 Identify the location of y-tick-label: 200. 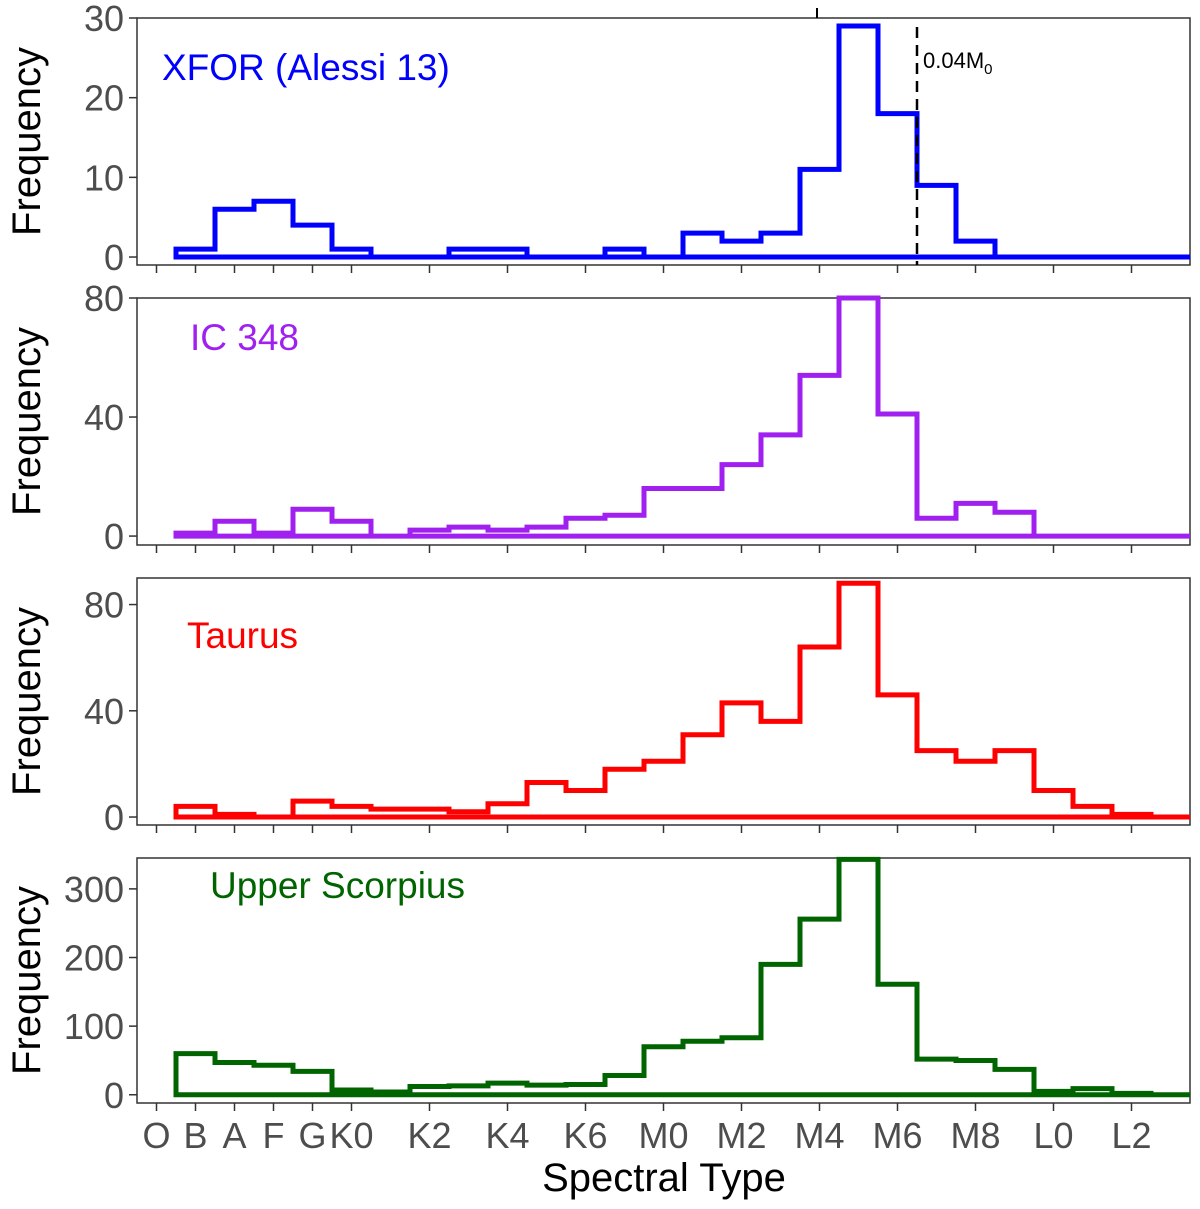
(94, 958).